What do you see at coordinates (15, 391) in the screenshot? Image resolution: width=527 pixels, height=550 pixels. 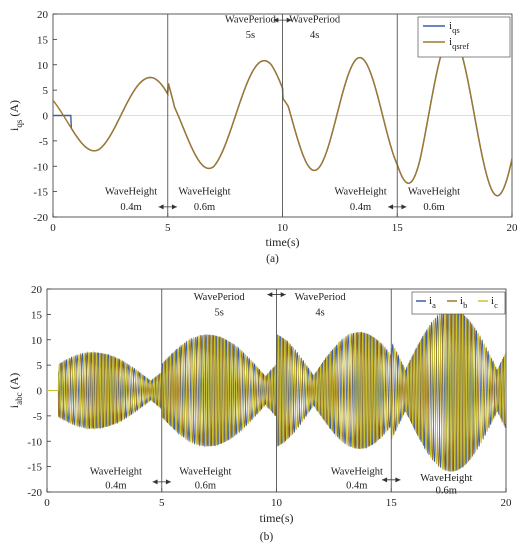 I see `y-axis-label: iabc (A)` at bounding box center [15, 391].